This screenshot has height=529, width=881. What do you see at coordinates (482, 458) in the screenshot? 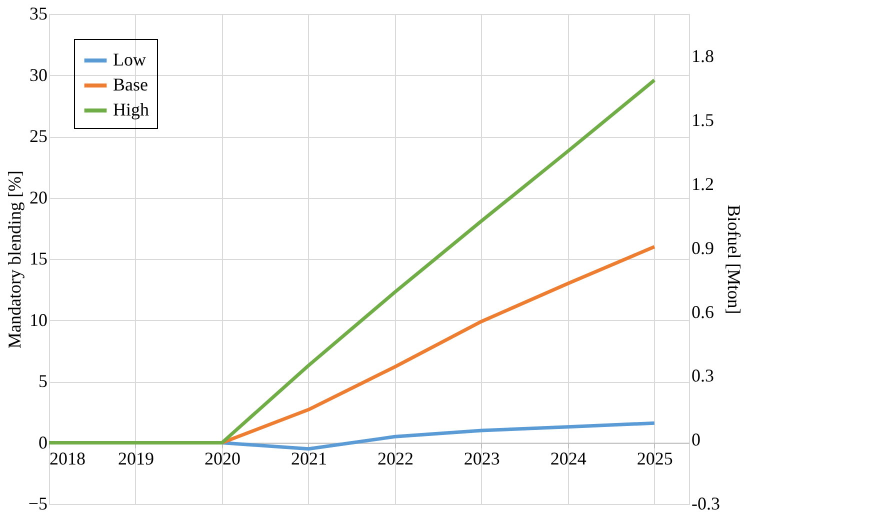
I see `x-tick-label: 2023` at bounding box center [482, 458].